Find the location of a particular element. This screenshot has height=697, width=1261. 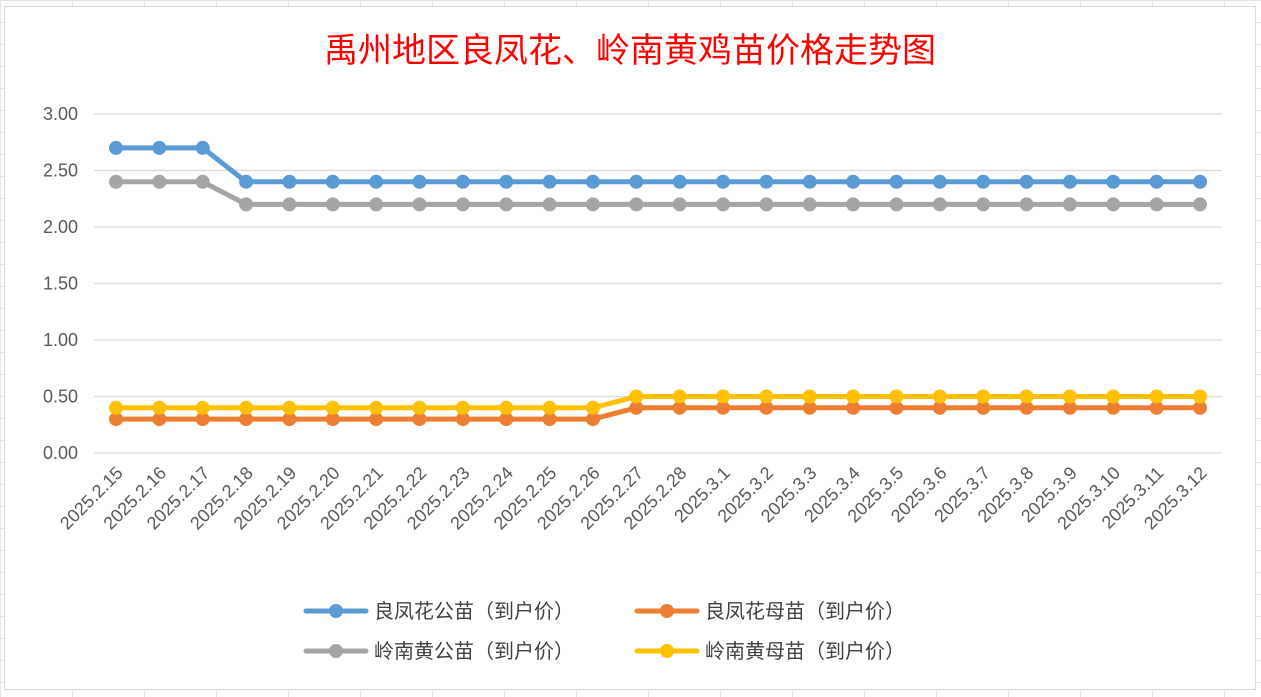

legend-label: 良凤花母苗（到户价） is located at coordinates (805, 611).